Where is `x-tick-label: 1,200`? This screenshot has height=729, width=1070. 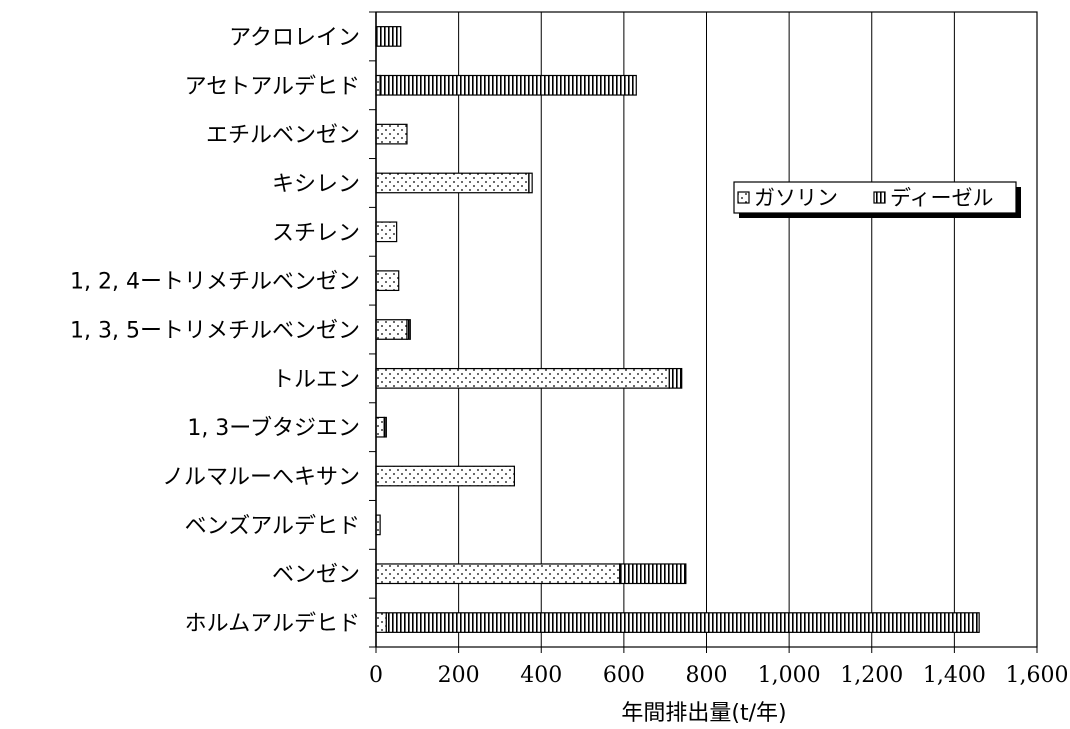
x-tick-label: 1,200 is located at coordinates (871, 675).